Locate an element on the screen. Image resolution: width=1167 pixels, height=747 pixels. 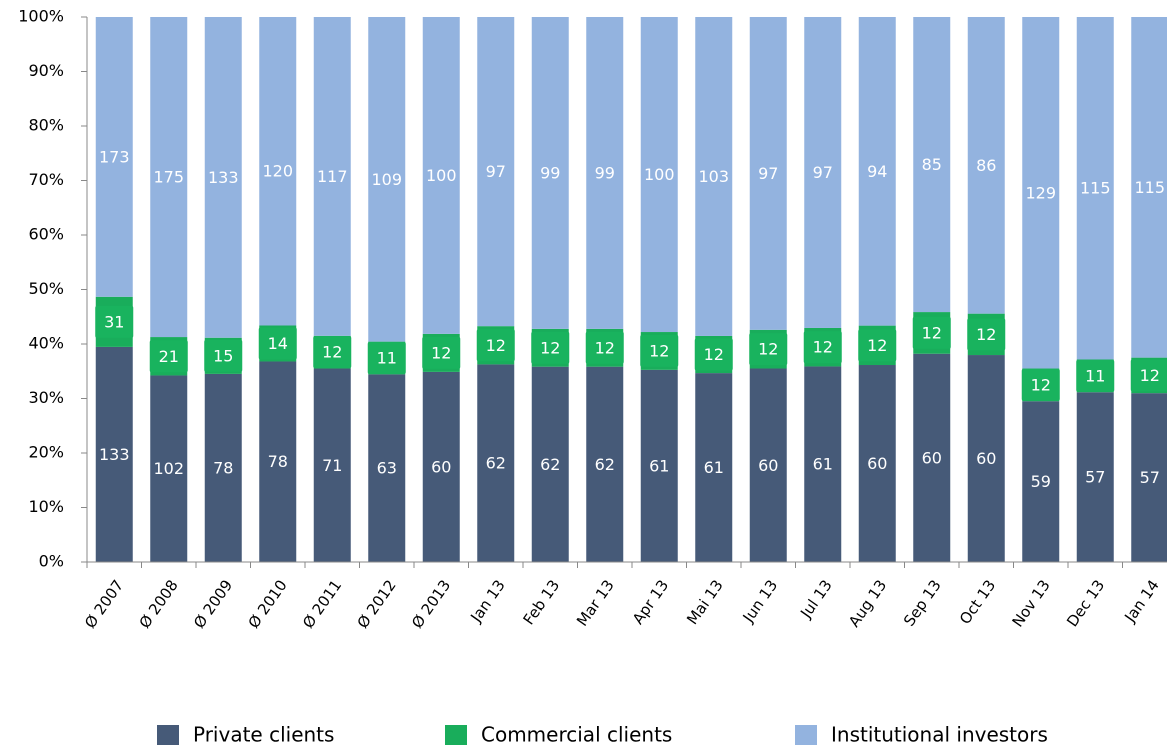
x-tick-label: Jan 13 is located at coordinates (487, 602).